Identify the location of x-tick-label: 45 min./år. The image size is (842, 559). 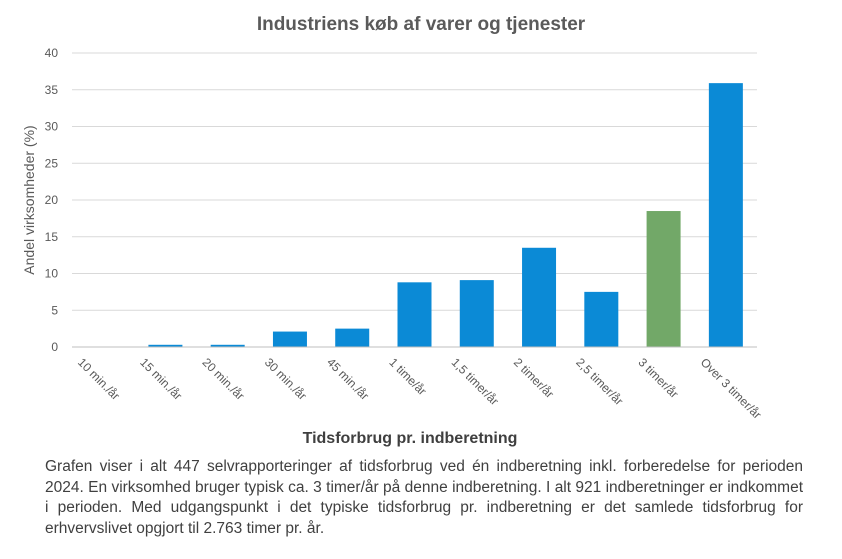
(348, 379).